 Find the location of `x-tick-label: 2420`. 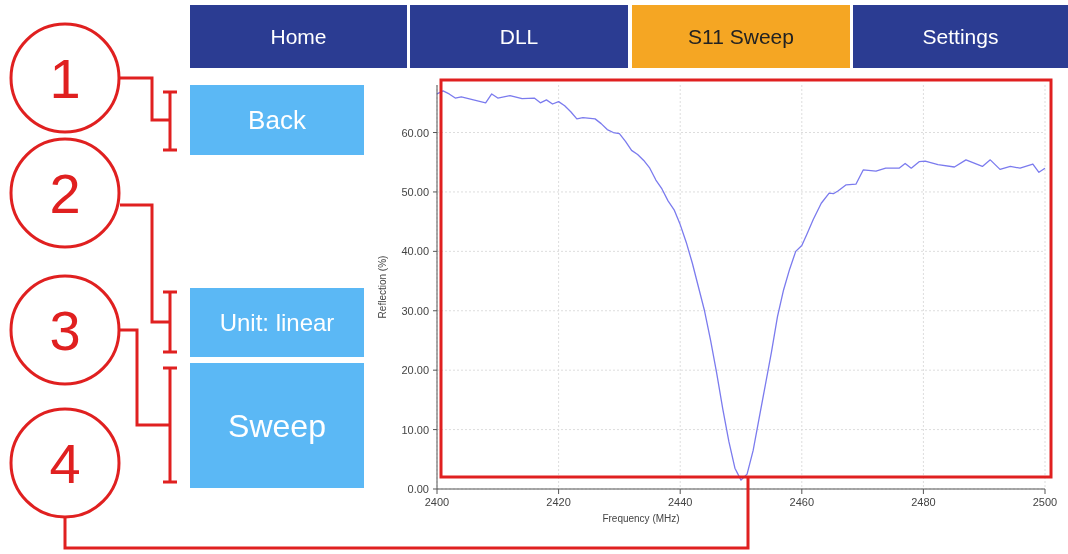

x-tick-label: 2420 is located at coordinates (558, 502).